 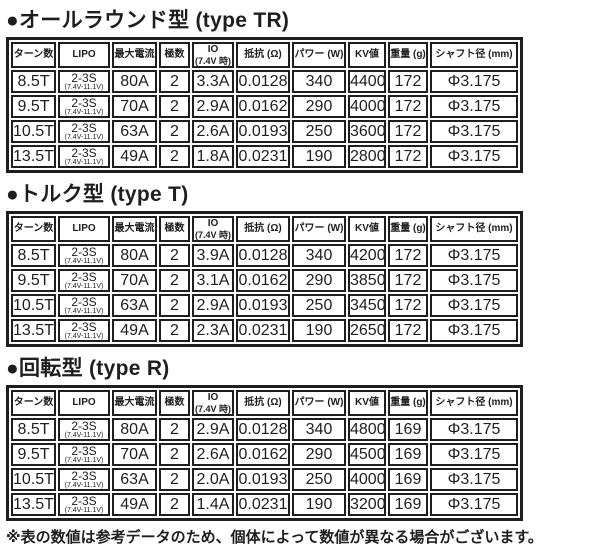 I want to click on cell-resistance: 0.0128, so click(x=263, y=255).